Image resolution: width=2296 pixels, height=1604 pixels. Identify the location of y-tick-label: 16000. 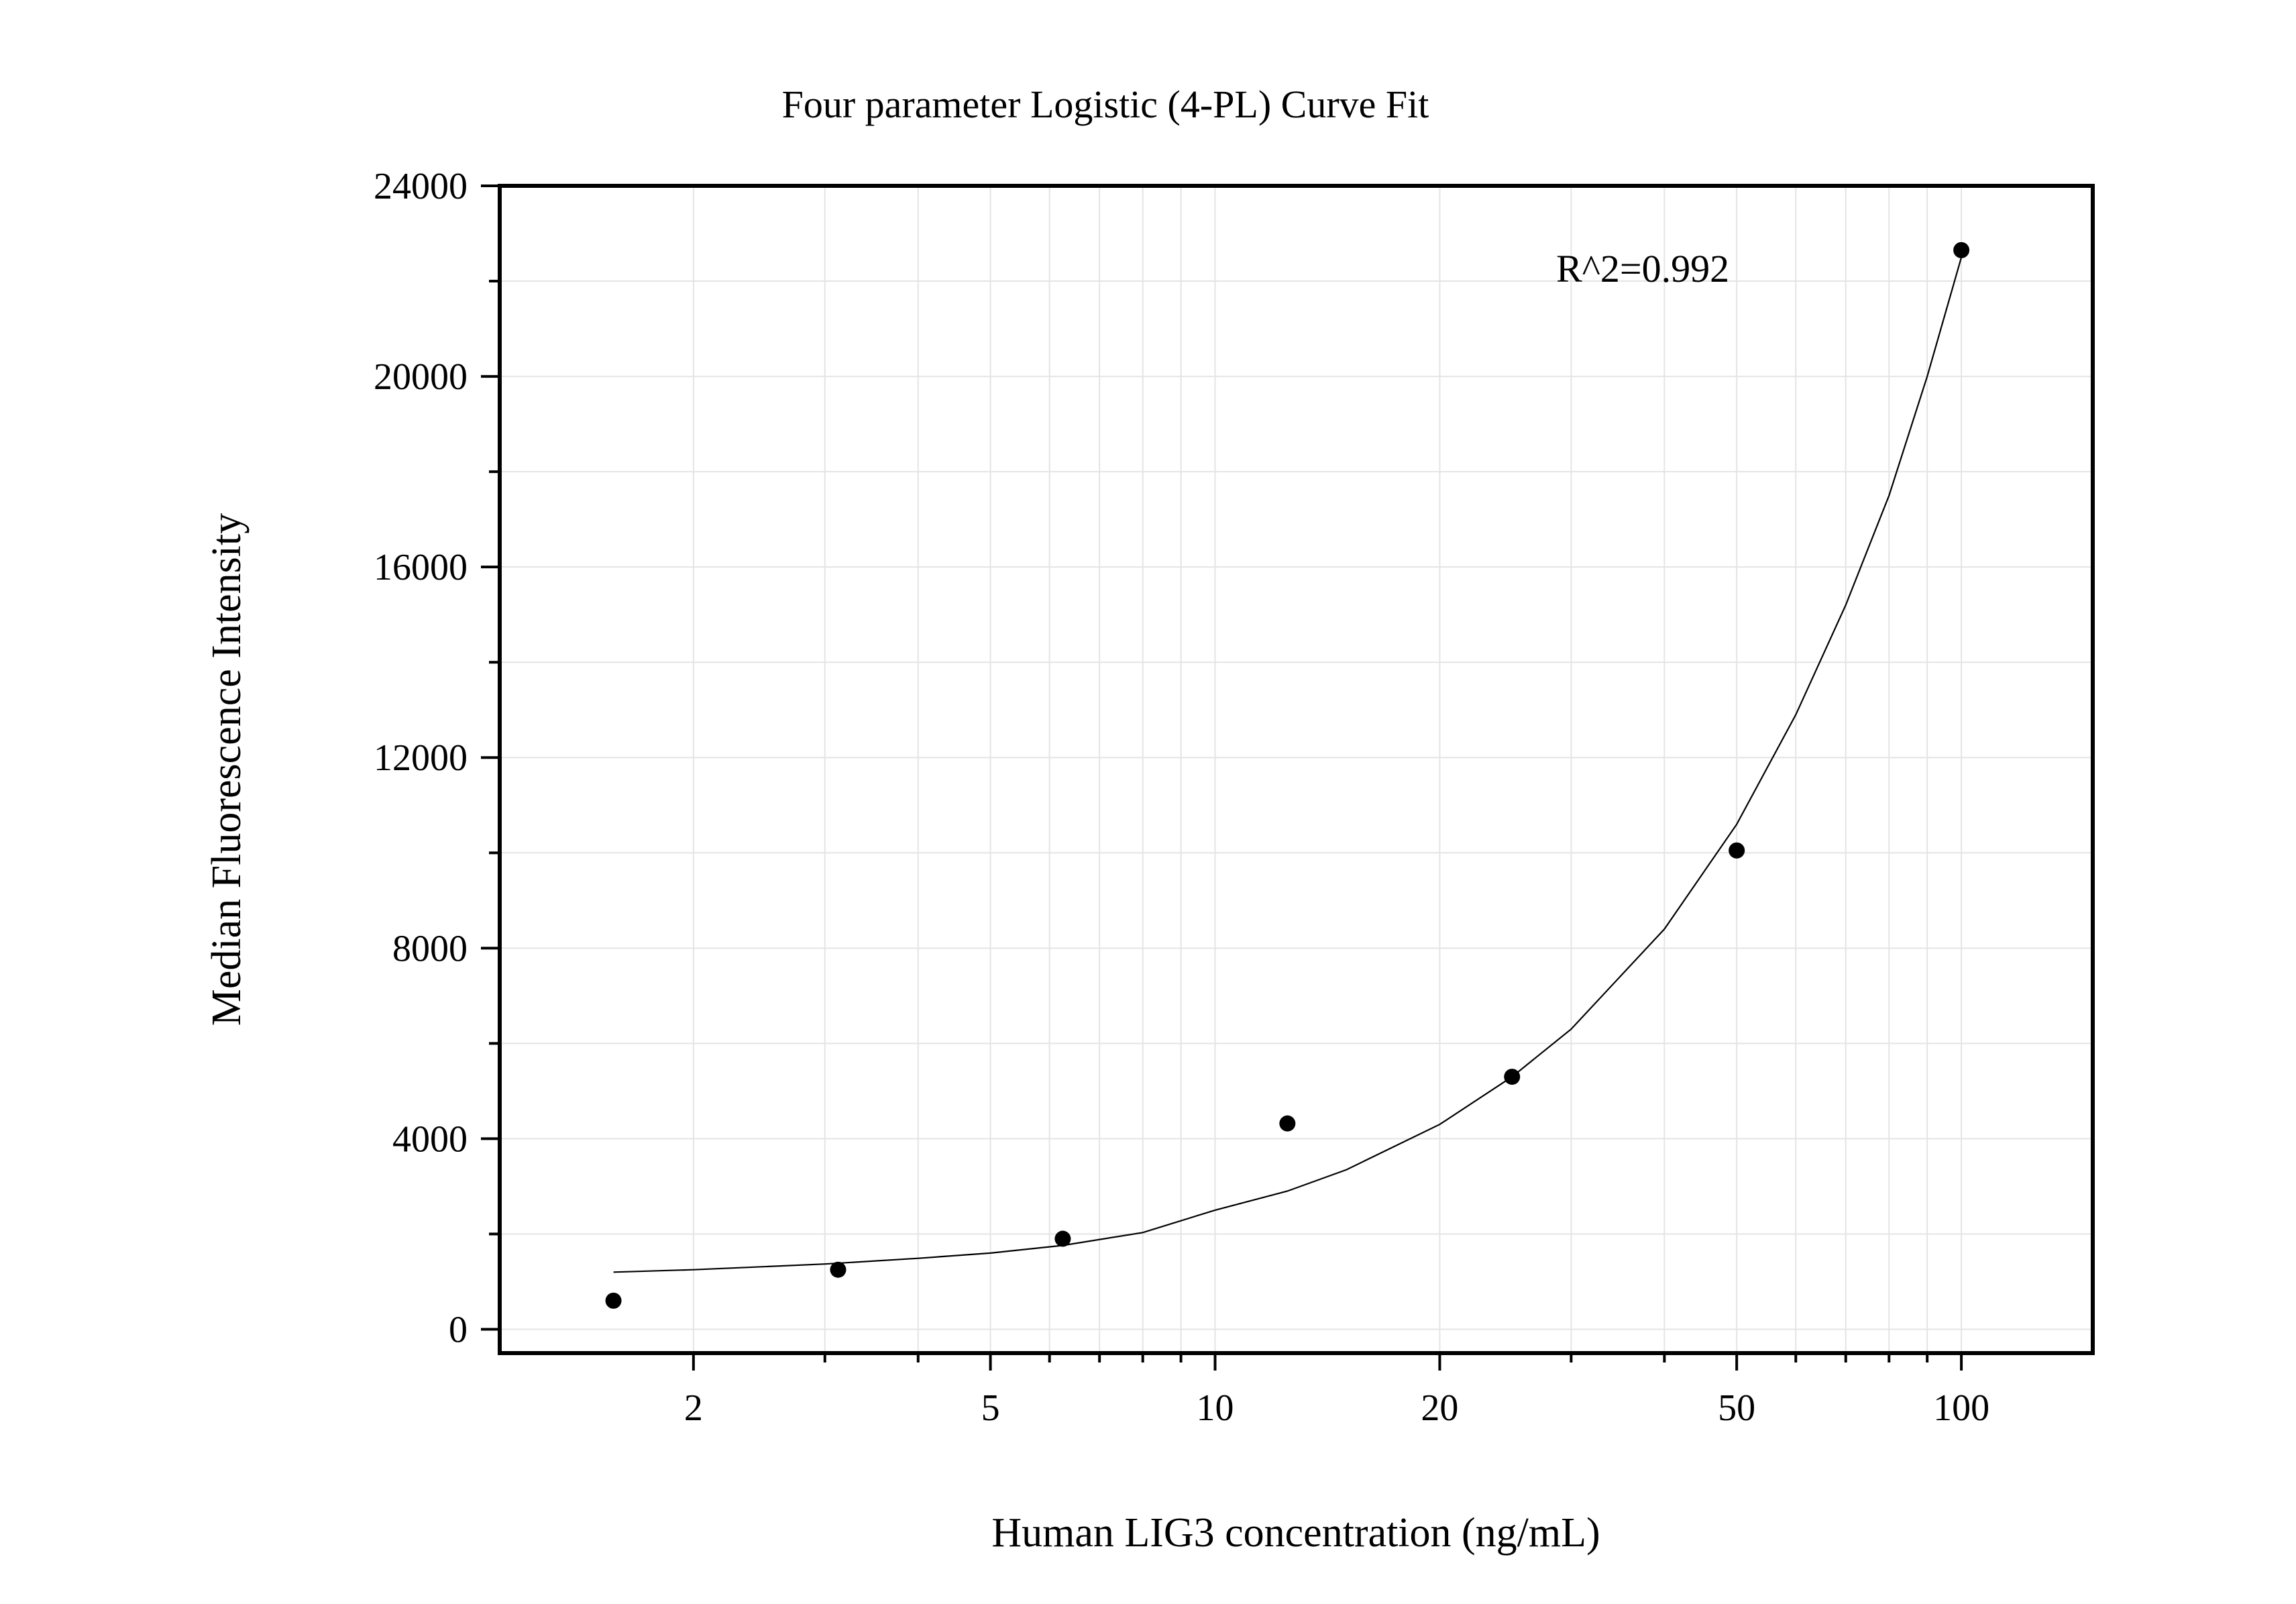
(421, 567).